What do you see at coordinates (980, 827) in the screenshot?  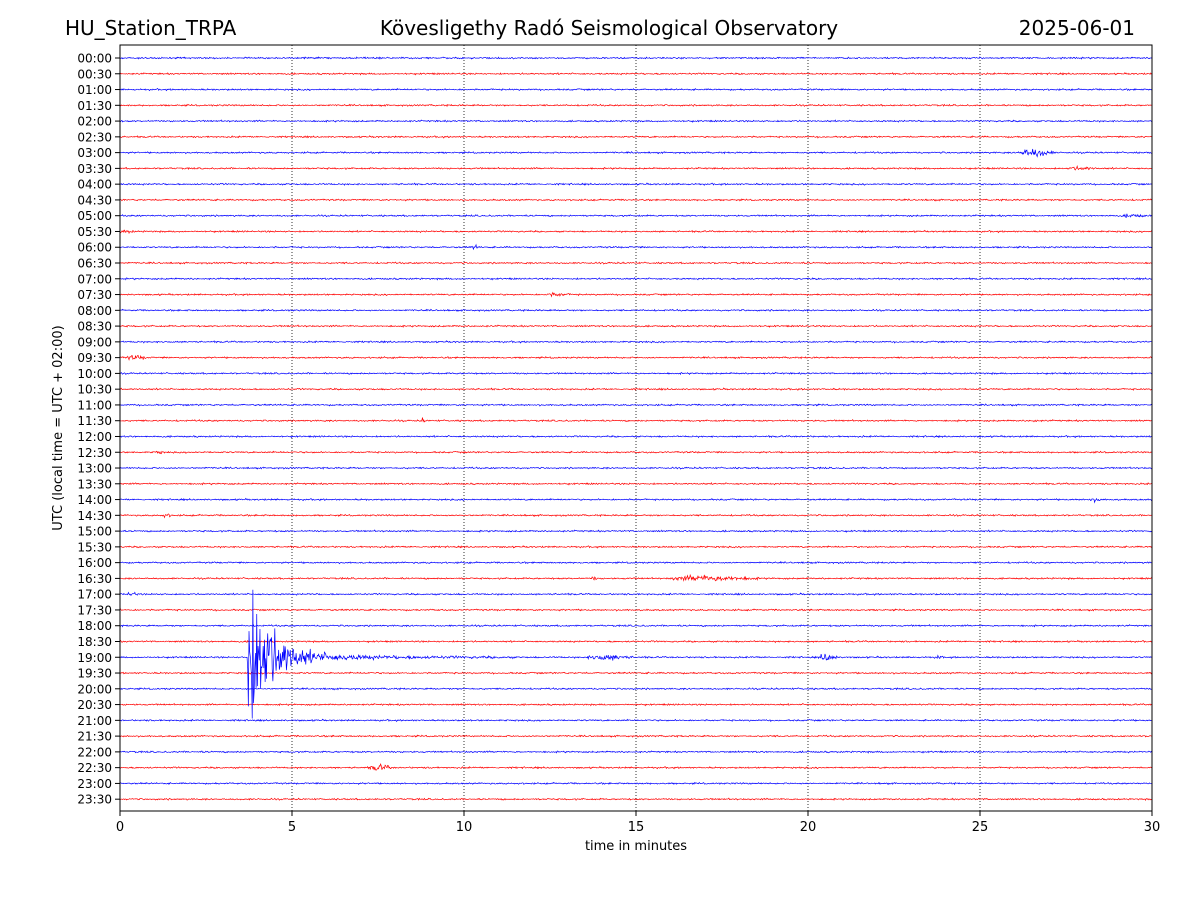 I see `x-tick-label: 25` at bounding box center [980, 827].